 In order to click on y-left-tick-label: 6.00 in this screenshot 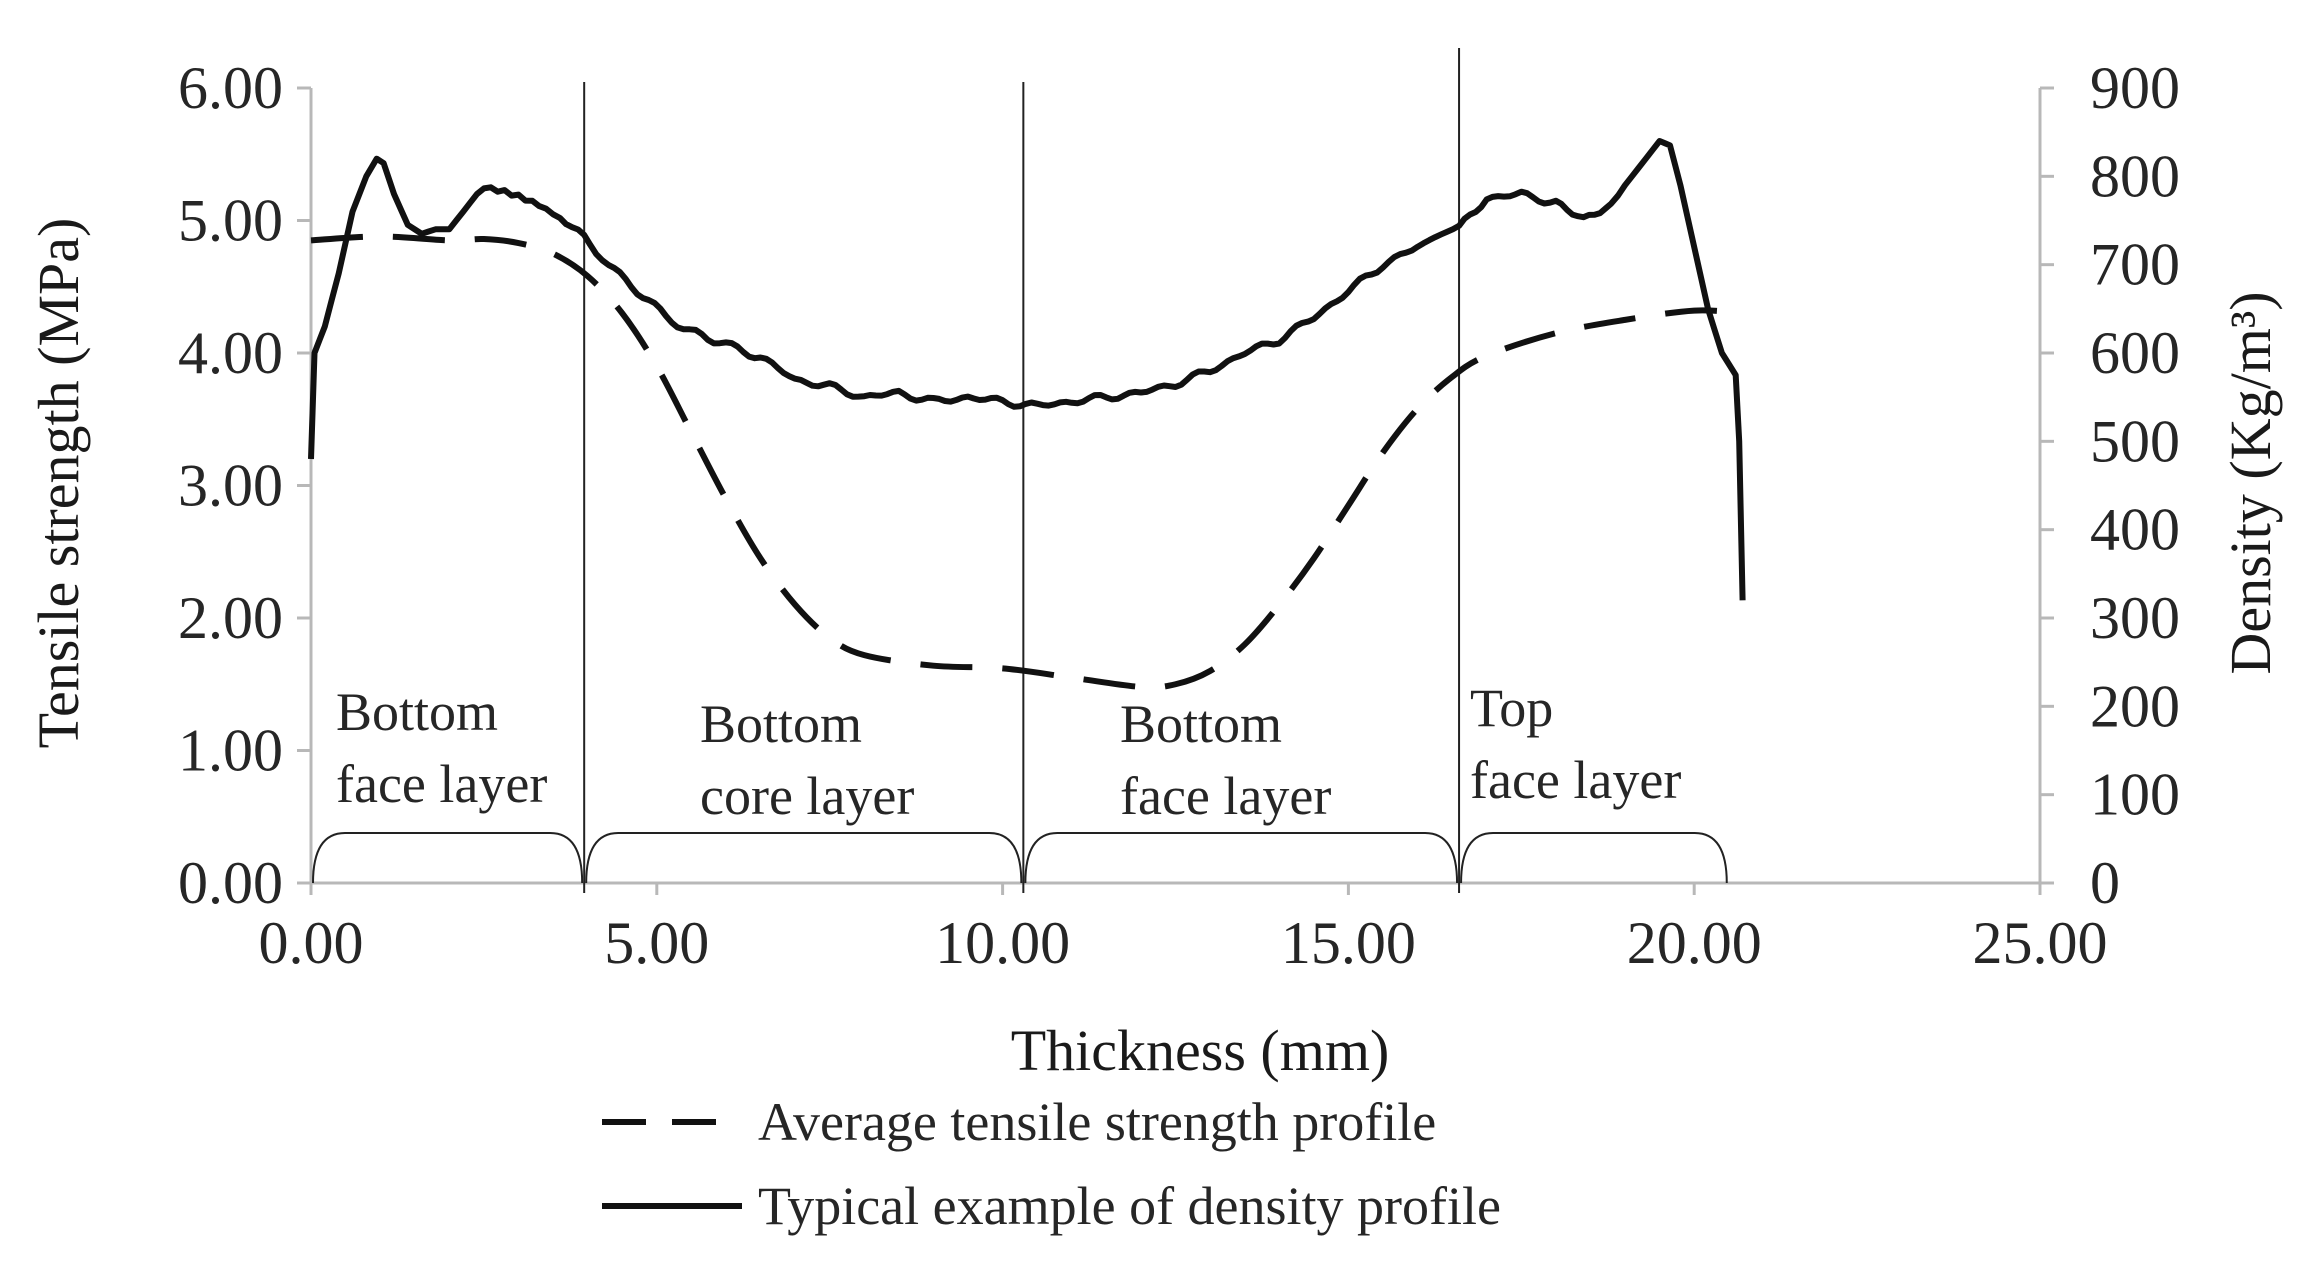, I will do `click(230, 88)`.